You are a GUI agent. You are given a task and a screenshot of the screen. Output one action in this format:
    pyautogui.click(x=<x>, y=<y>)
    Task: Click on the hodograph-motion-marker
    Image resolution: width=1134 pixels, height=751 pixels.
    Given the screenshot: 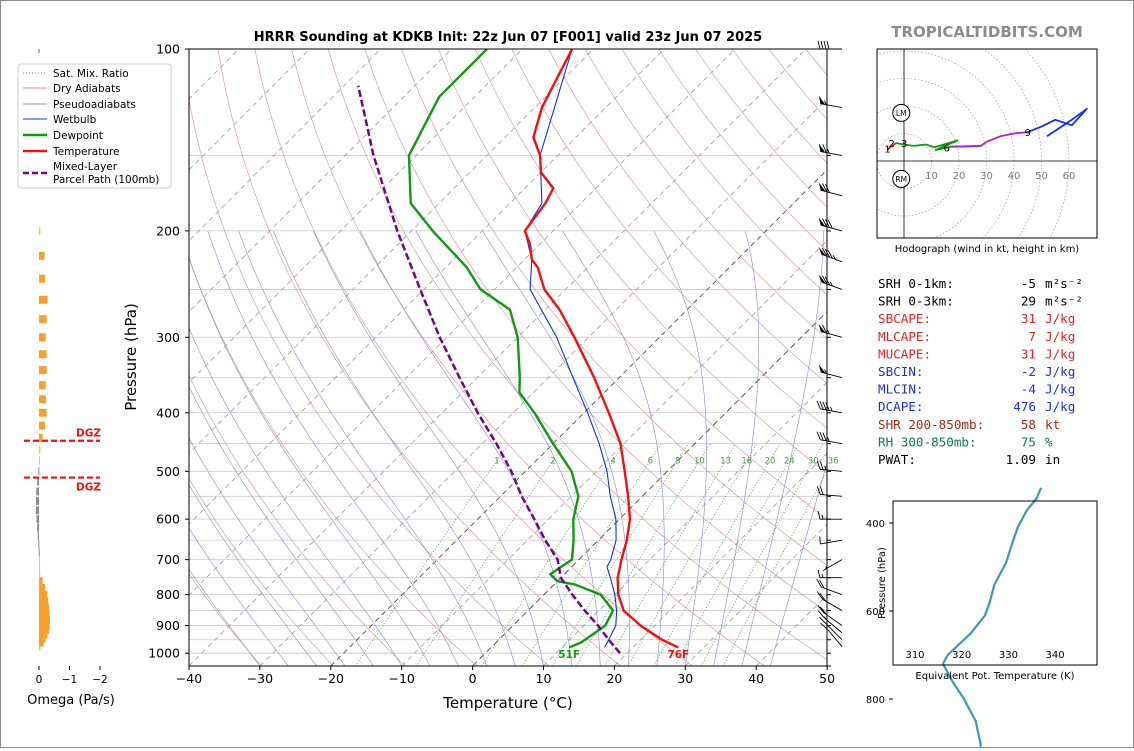 What is the action you would take?
    pyautogui.click(x=901, y=178)
    